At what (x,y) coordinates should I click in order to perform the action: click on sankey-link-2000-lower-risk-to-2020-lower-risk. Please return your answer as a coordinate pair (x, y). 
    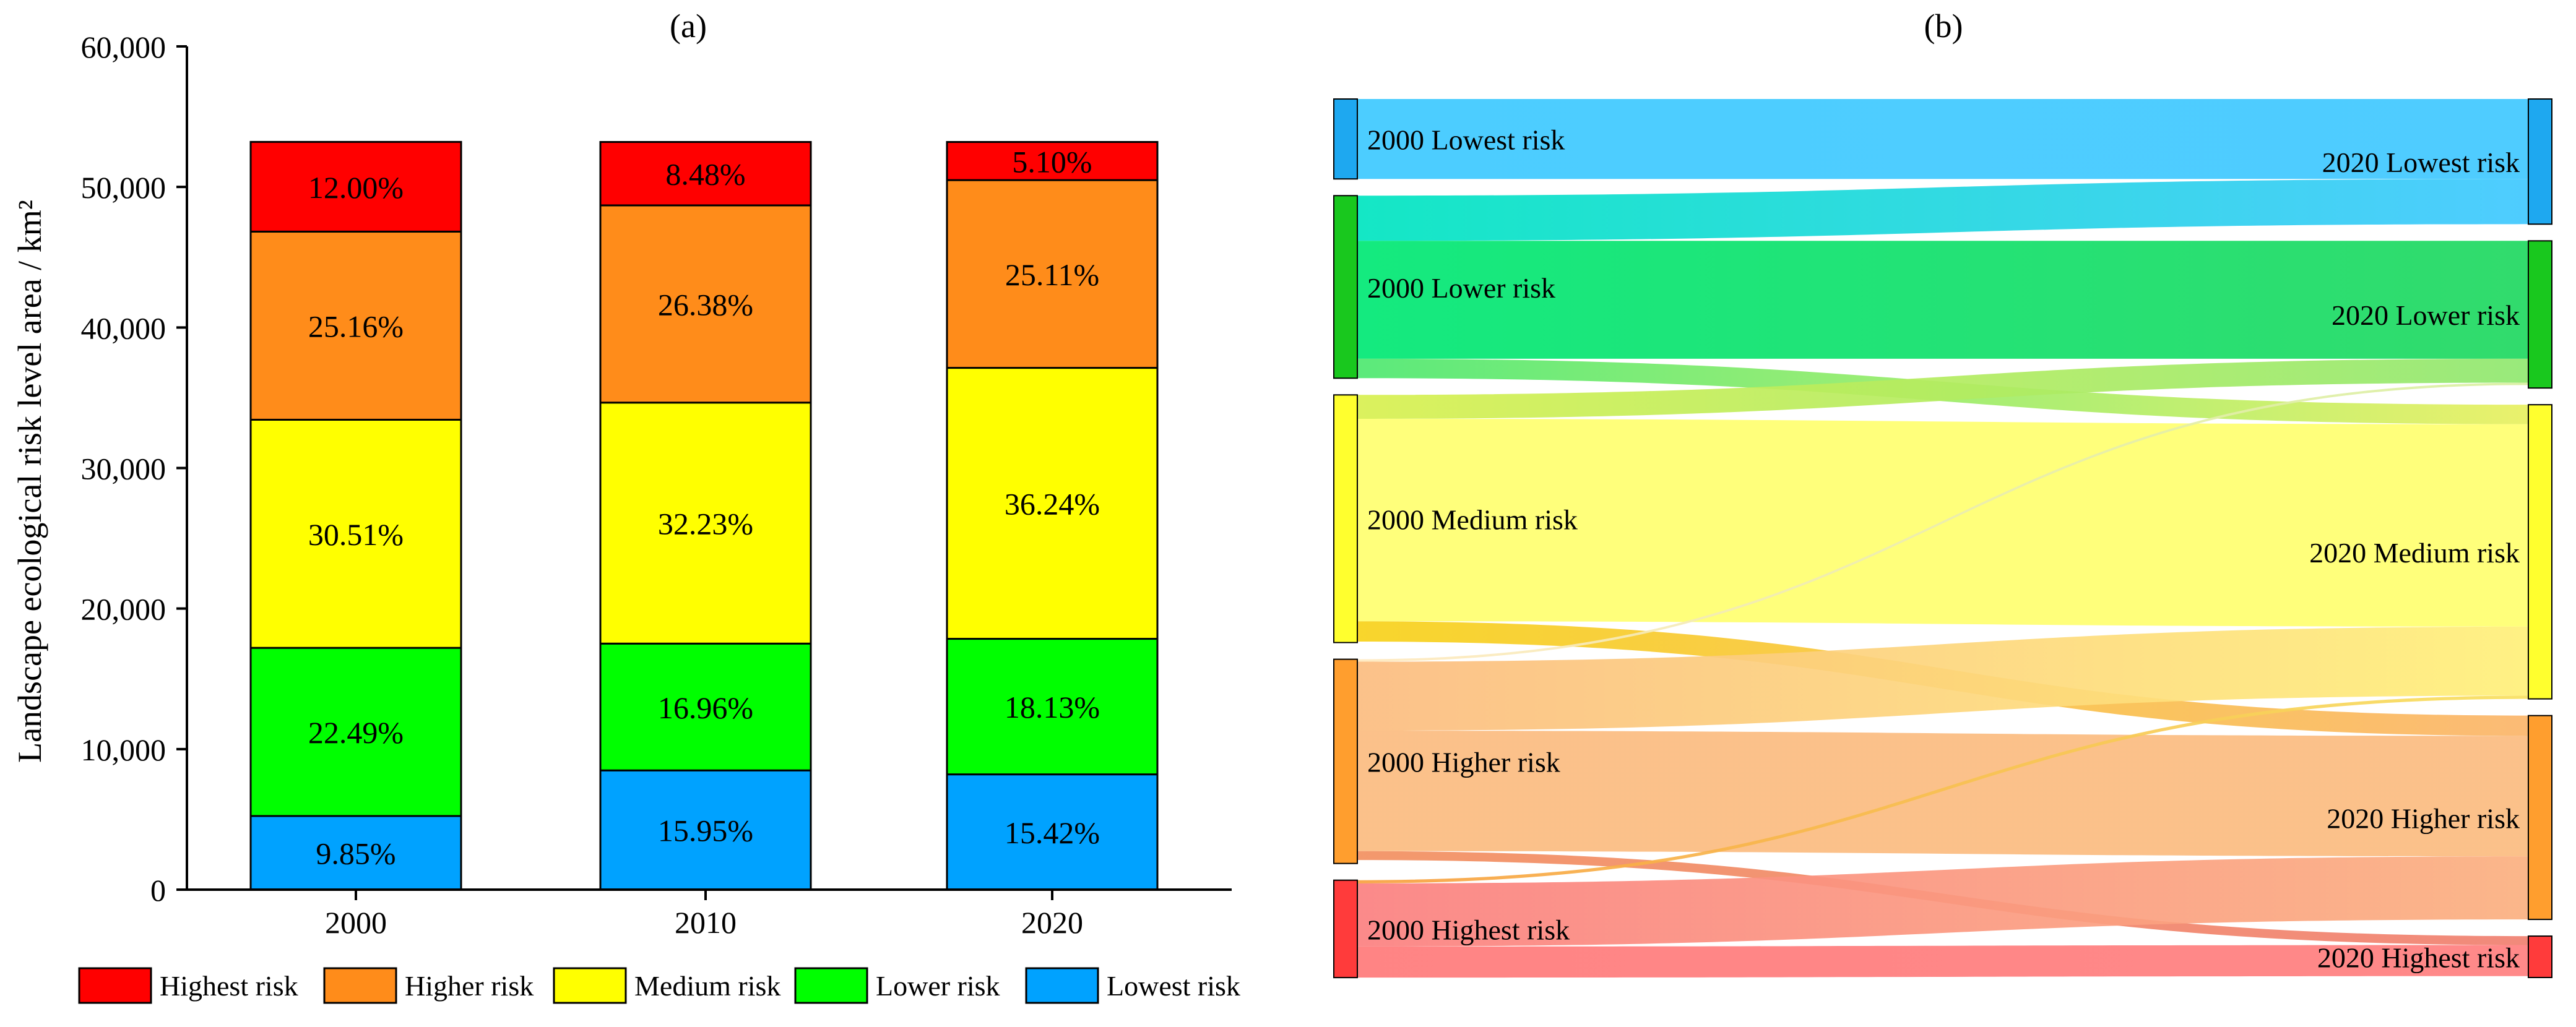
    Looking at the image, I should click on (1942, 300).